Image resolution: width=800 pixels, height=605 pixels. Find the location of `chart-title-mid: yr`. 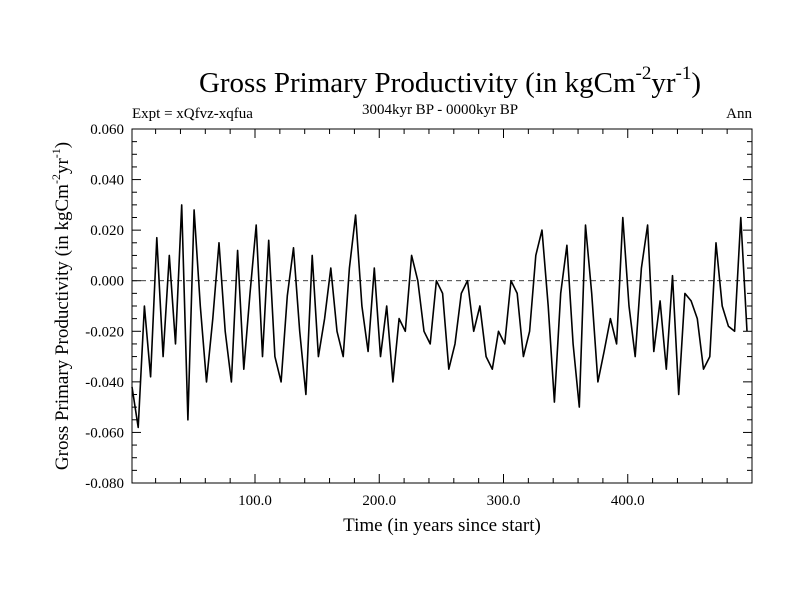

chart-title-mid: yr is located at coordinates (663, 83).